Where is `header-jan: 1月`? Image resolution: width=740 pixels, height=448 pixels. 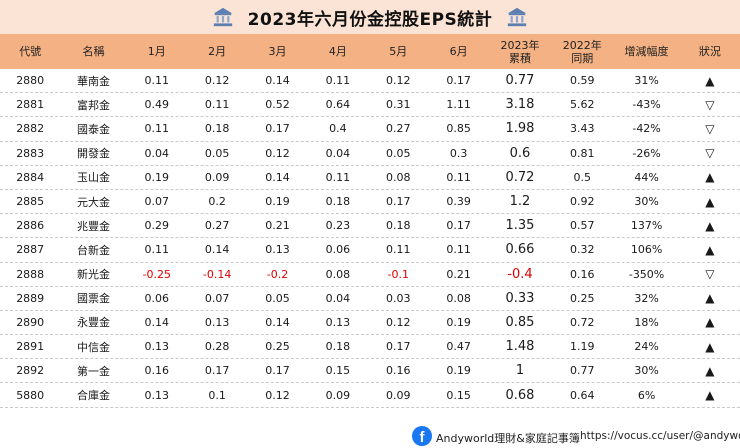 header-jan: 1月 is located at coordinates (156, 51).